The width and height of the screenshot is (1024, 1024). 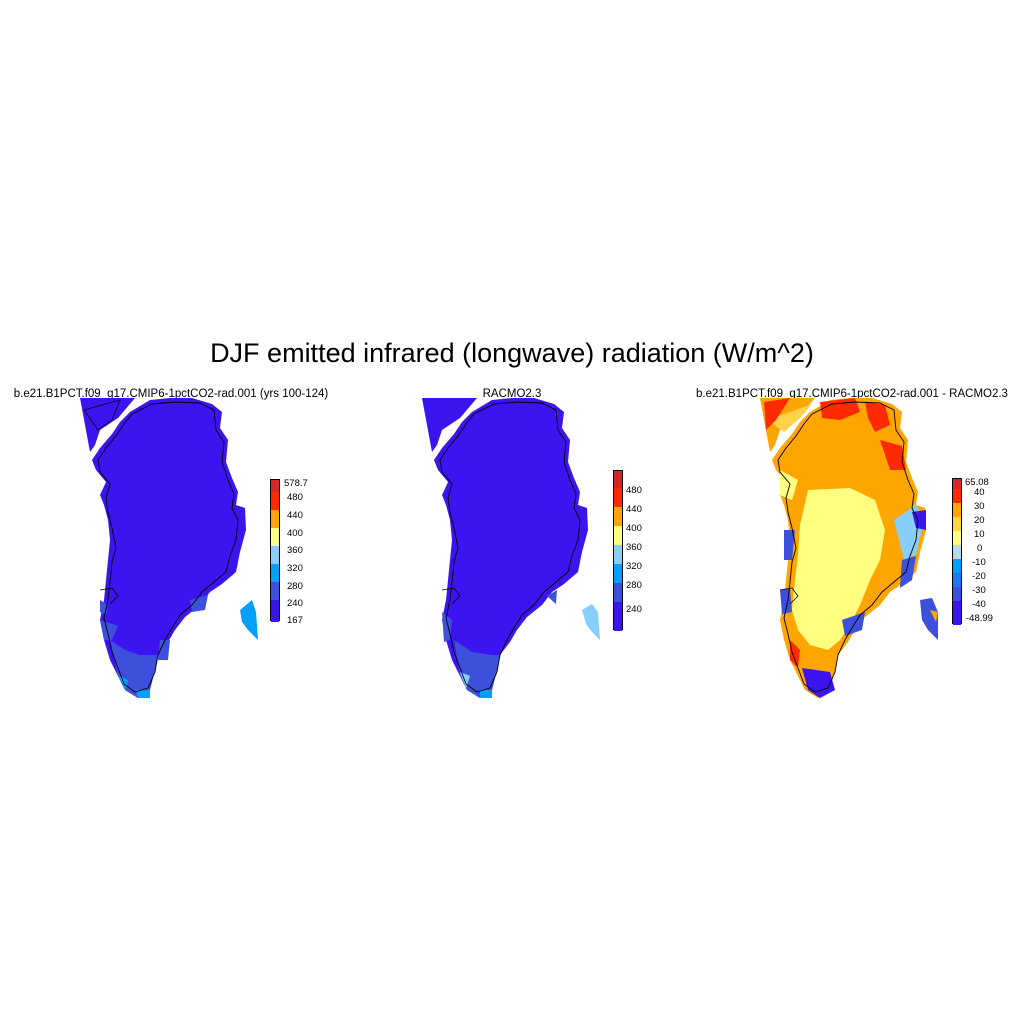 I want to click on colorbar-3-label: 0, so click(x=980, y=548).